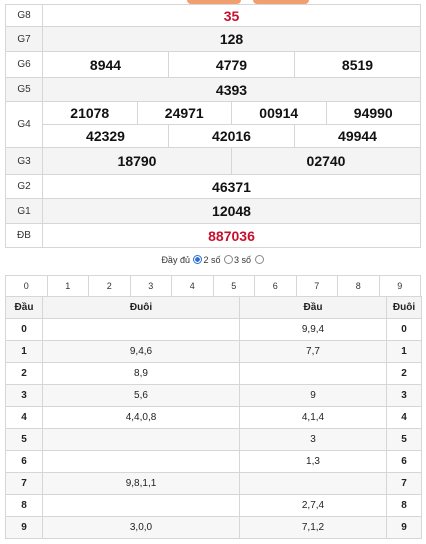 The height and width of the screenshot is (544, 426). I want to click on prize-g4-value: 24971, so click(184, 113).